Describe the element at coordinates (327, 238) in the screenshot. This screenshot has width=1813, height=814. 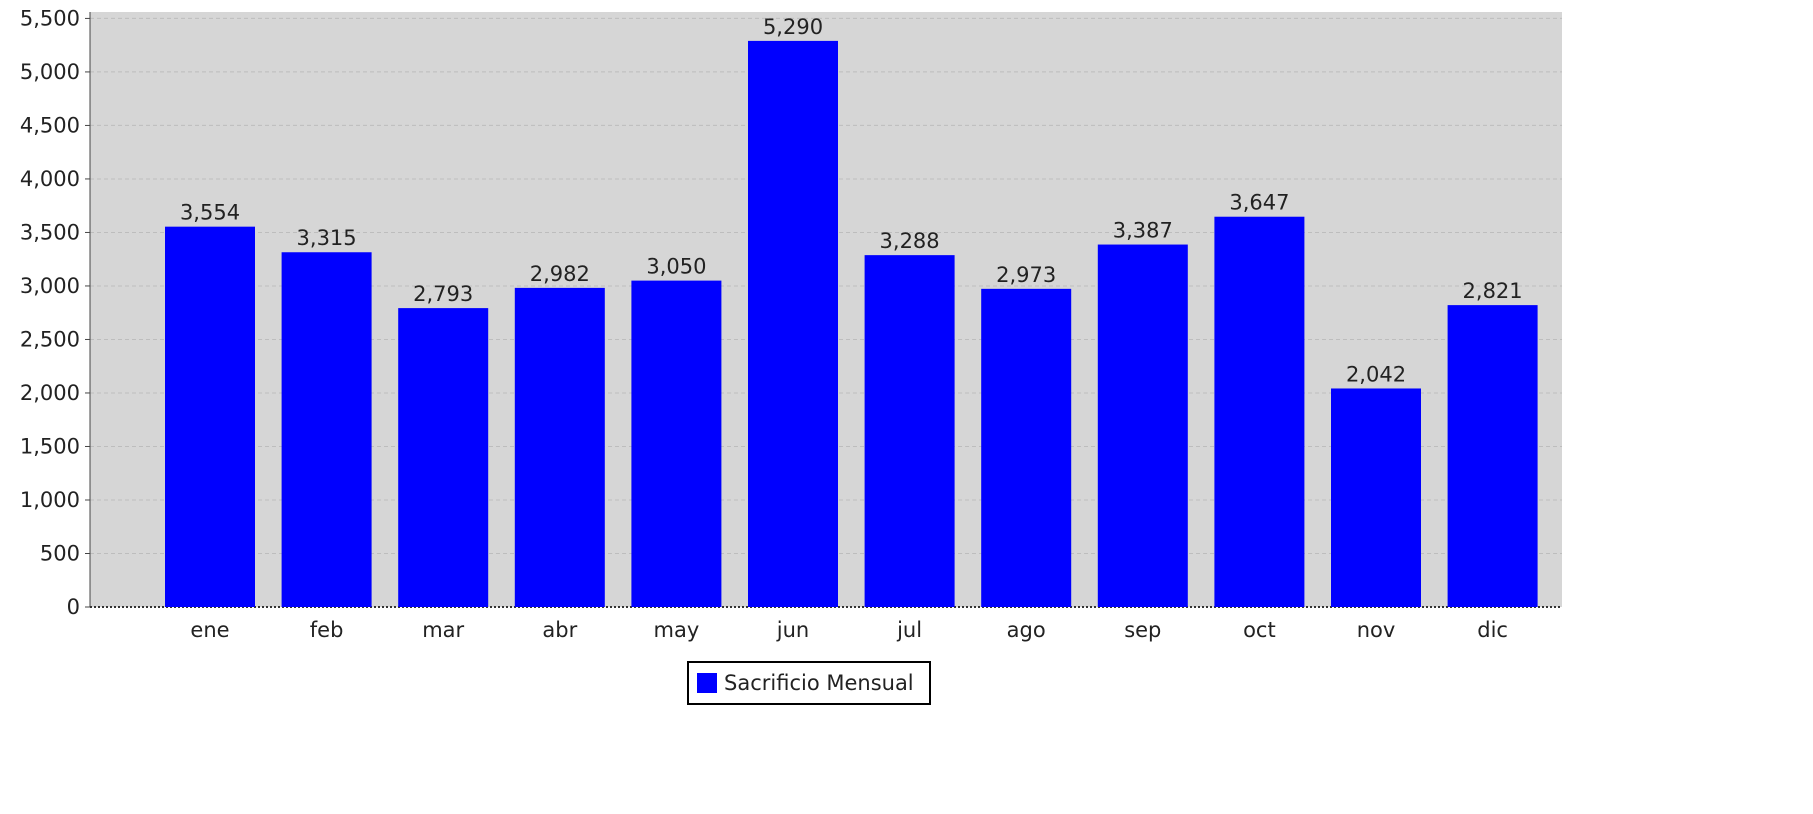
I see `data-label: 3,315` at that location.